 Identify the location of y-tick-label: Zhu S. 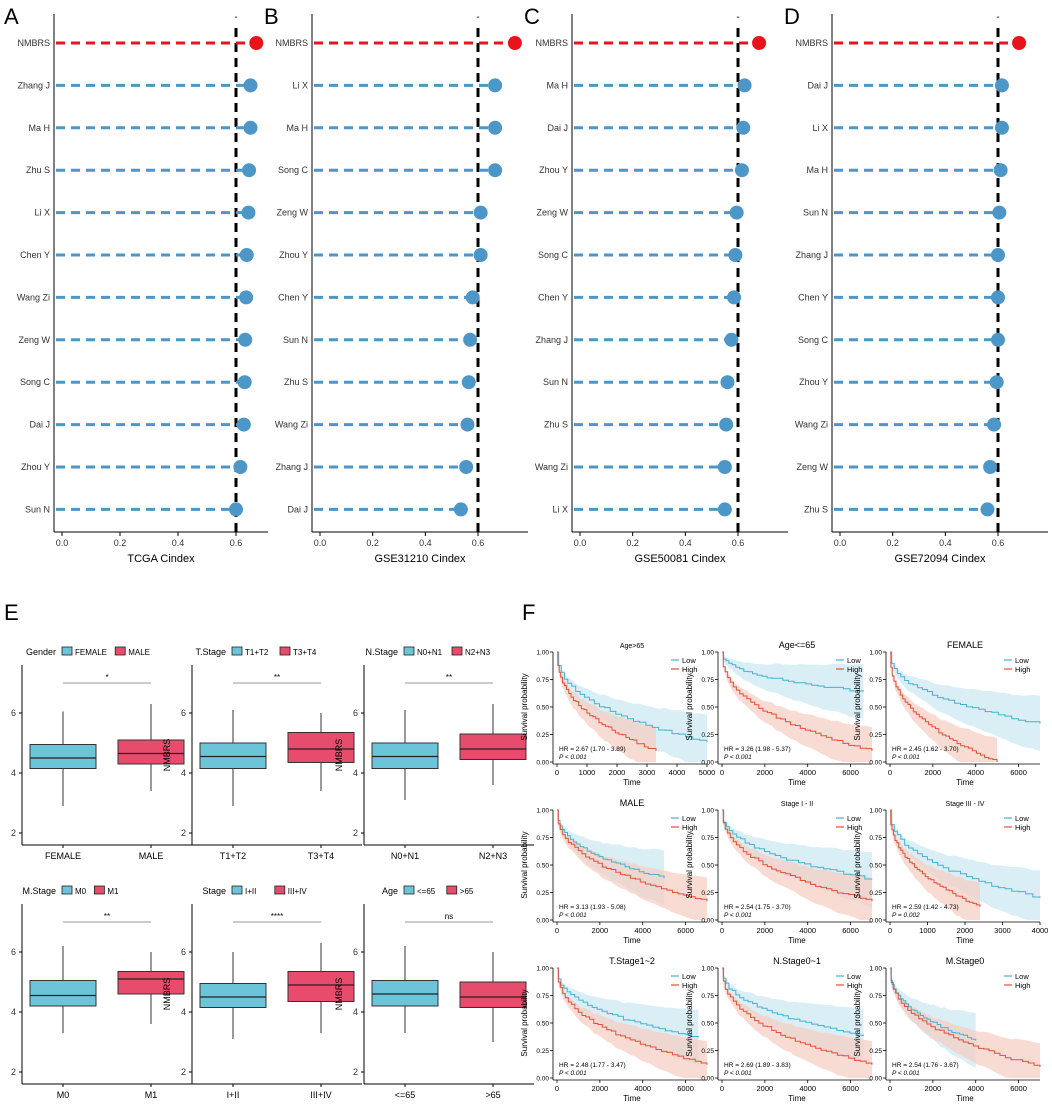
(556, 425).